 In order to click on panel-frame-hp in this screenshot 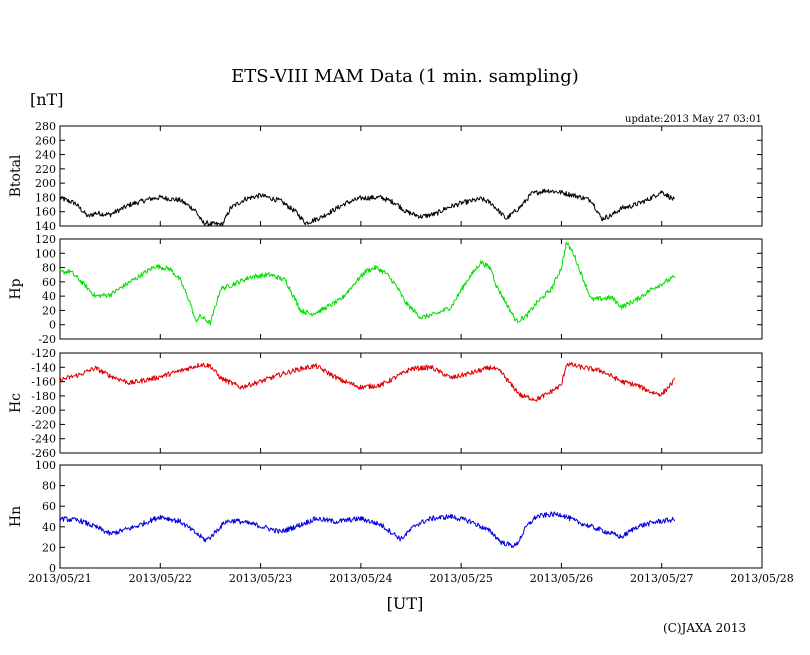, I will do `click(411, 289)`.